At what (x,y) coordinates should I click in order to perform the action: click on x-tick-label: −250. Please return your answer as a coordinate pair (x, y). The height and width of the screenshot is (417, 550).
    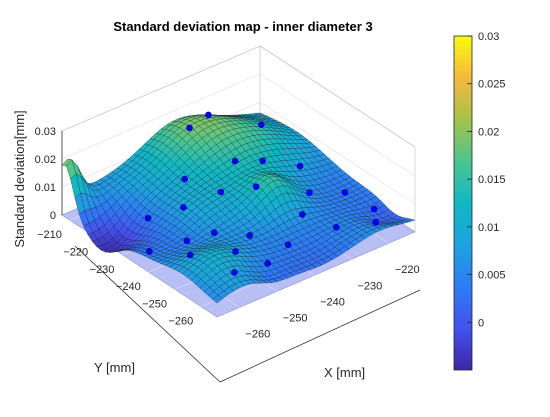
    Looking at the image, I should click on (295, 318).